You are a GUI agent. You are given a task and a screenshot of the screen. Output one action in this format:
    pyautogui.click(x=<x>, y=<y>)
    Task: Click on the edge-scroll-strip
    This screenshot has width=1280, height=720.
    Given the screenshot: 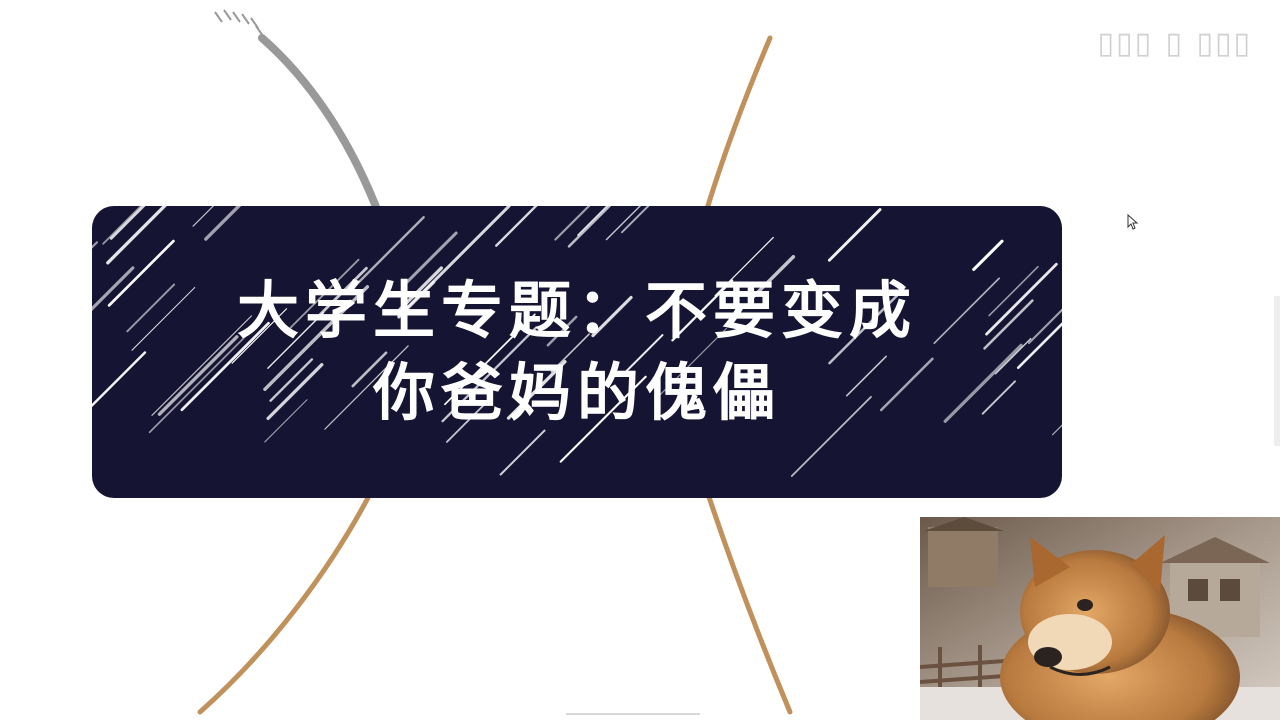 What is the action you would take?
    pyautogui.click(x=1277, y=371)
    